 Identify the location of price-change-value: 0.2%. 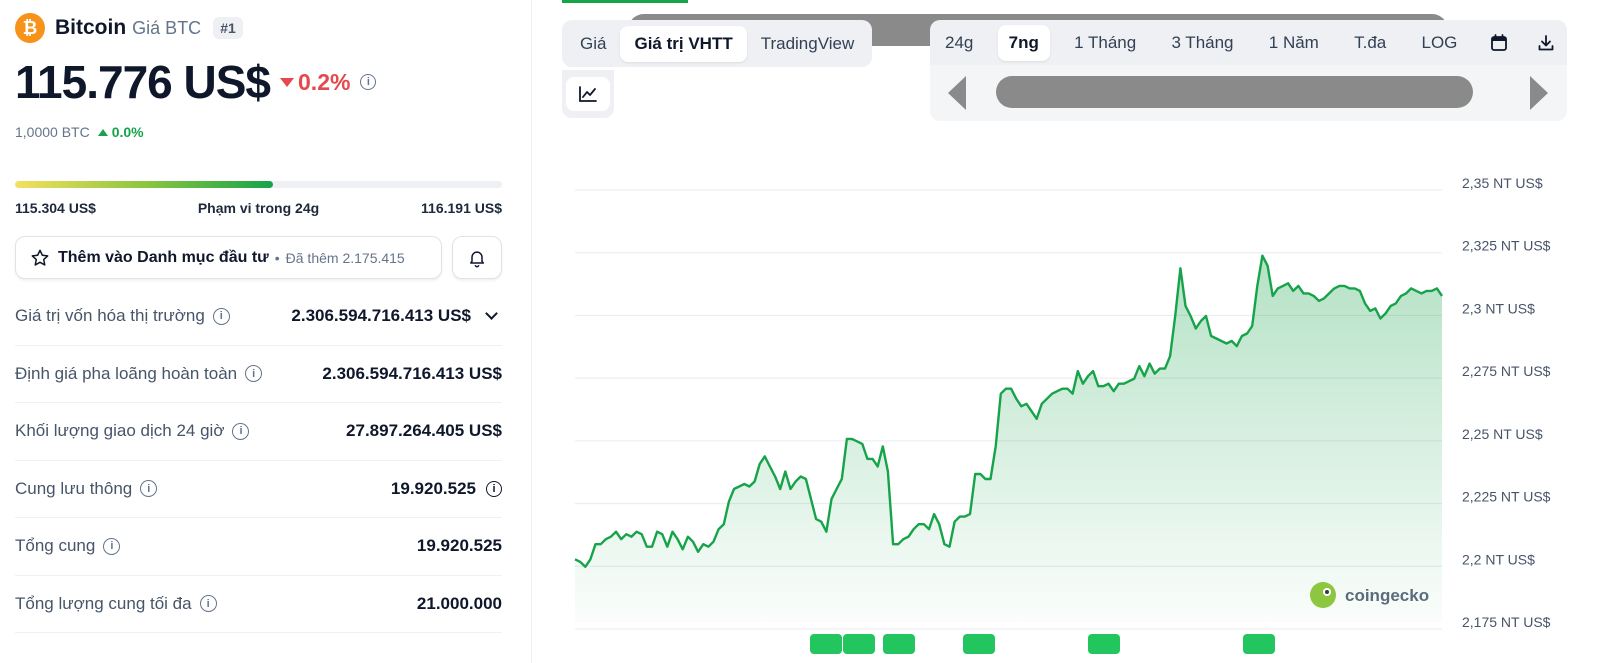
(324, 81).